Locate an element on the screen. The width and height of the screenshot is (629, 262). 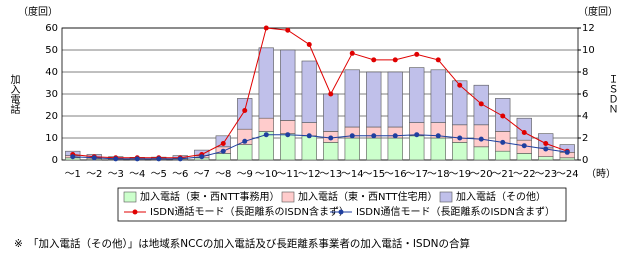
x-tick-label: ～14 is located at coordinates (352, 174).